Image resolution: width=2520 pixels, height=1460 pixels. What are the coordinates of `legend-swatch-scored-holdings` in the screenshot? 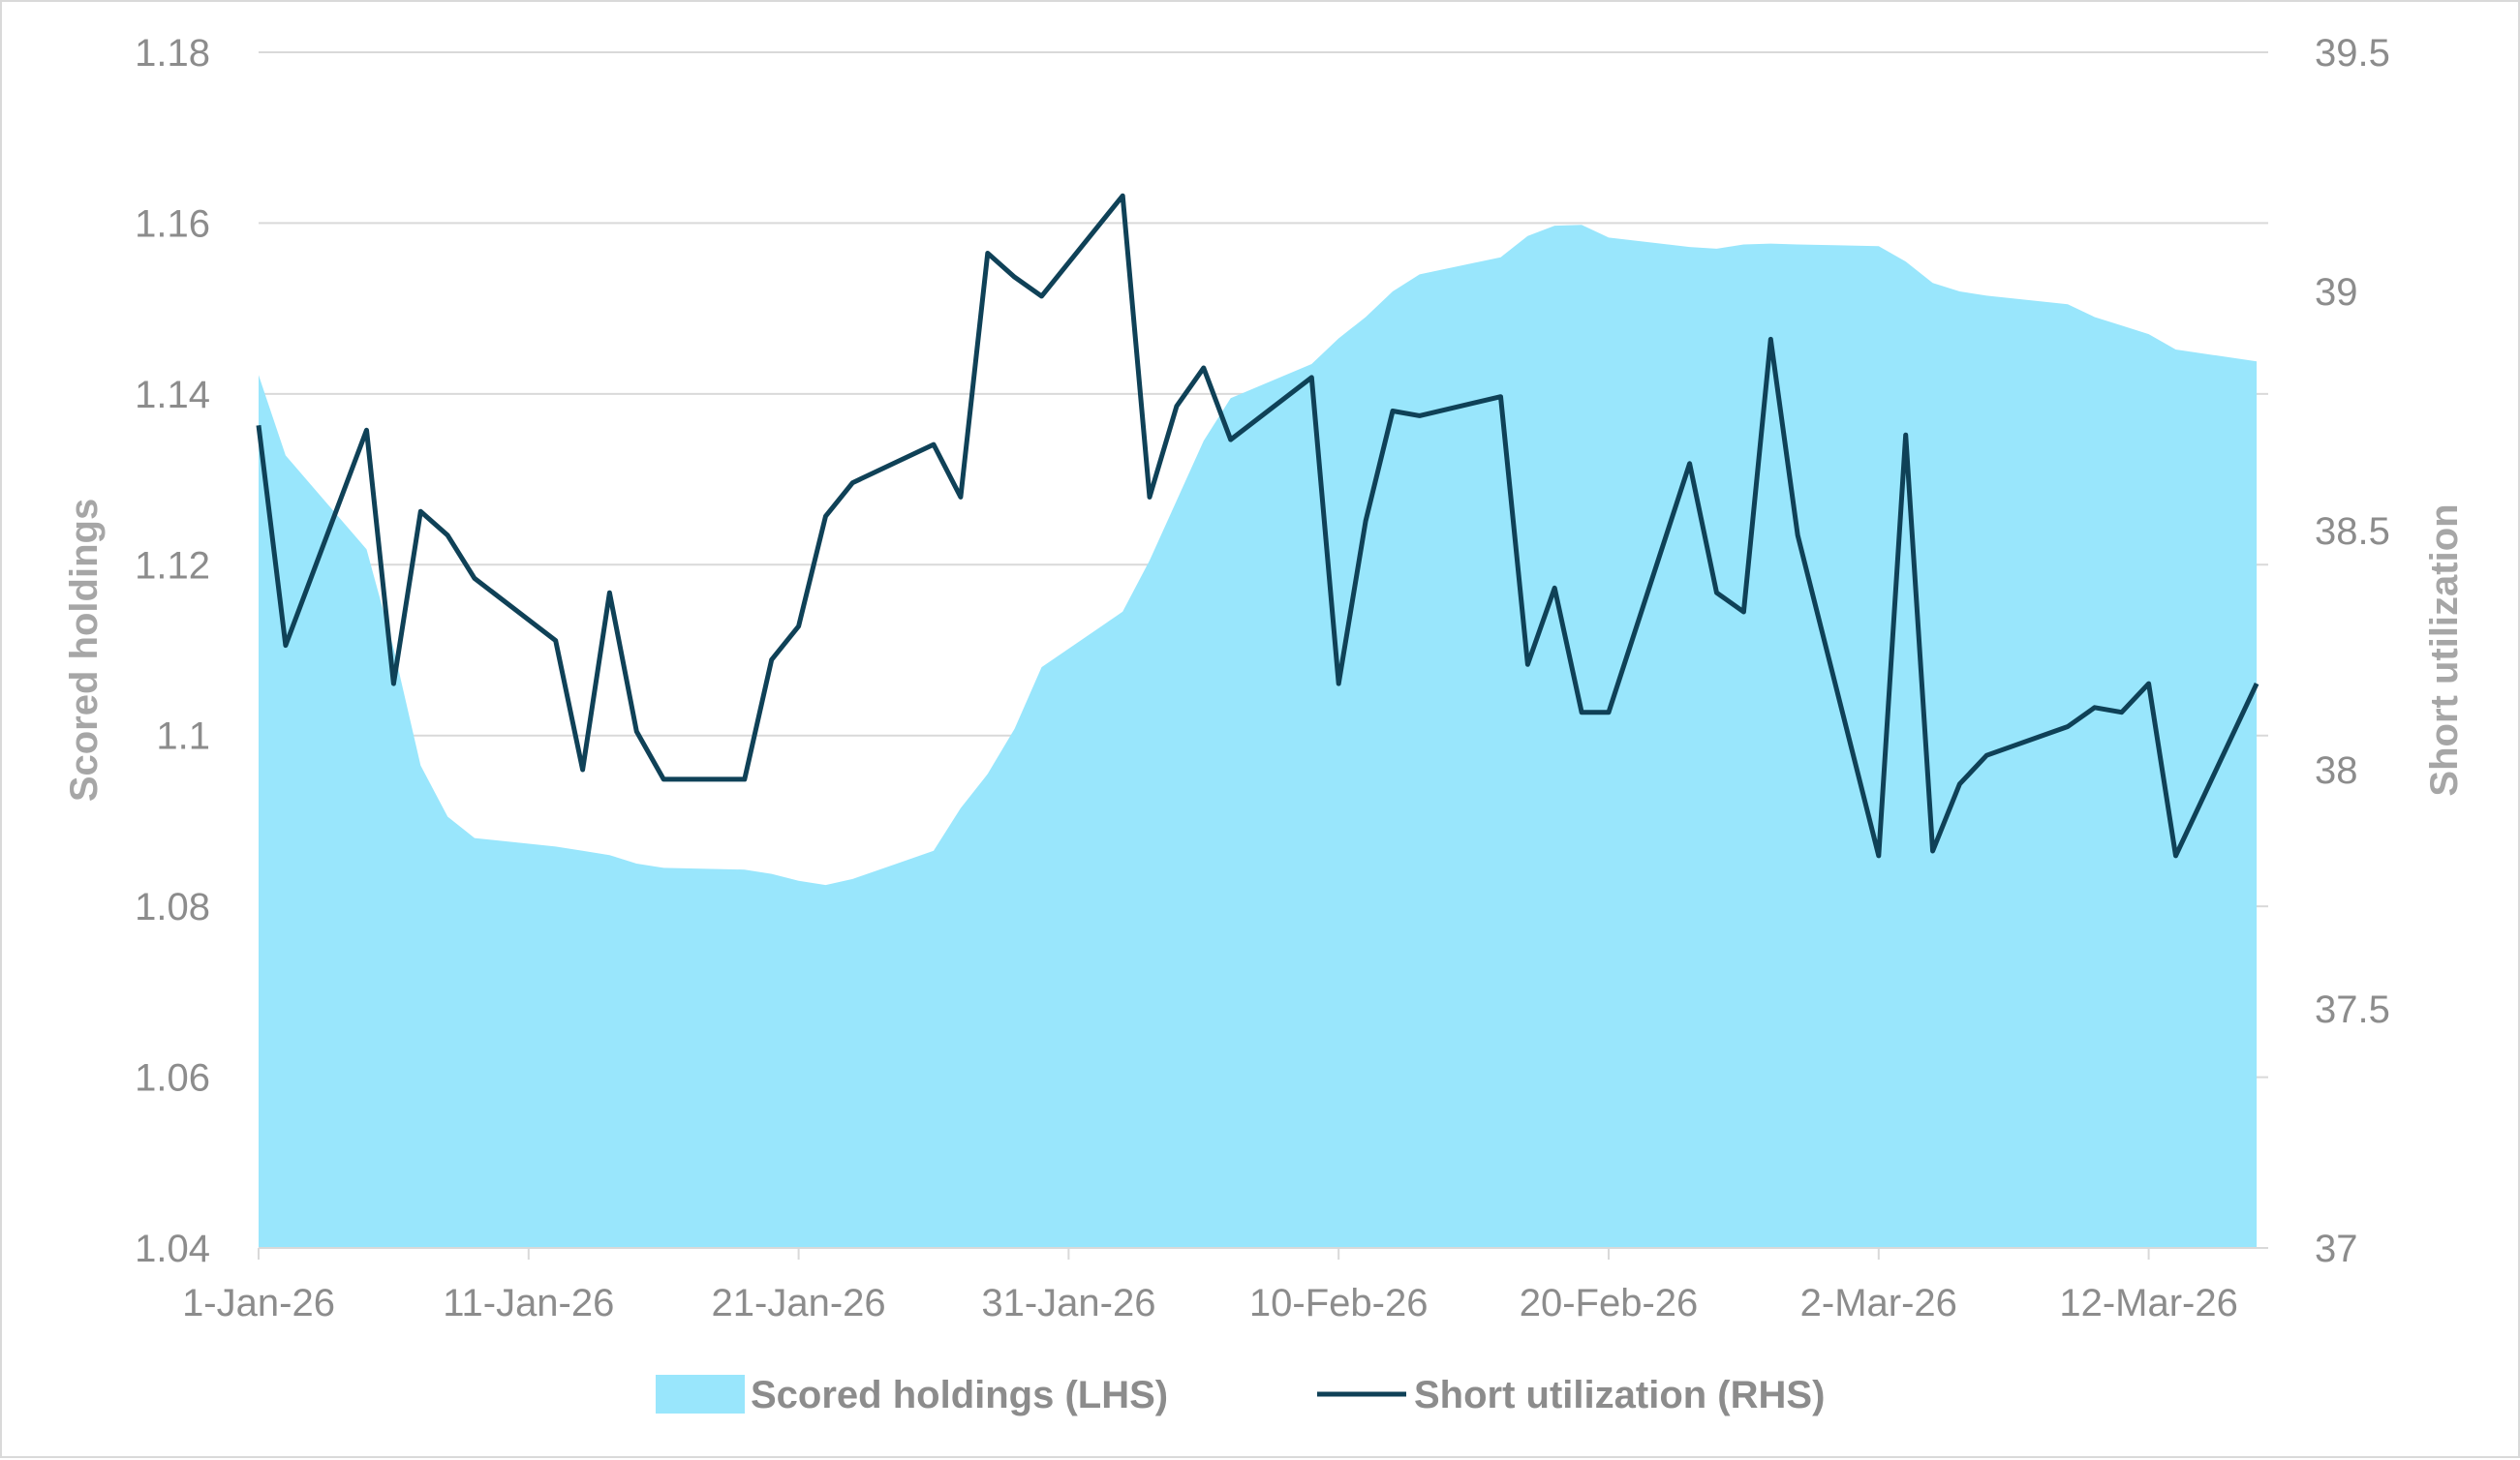 It's located at (700, 1395).